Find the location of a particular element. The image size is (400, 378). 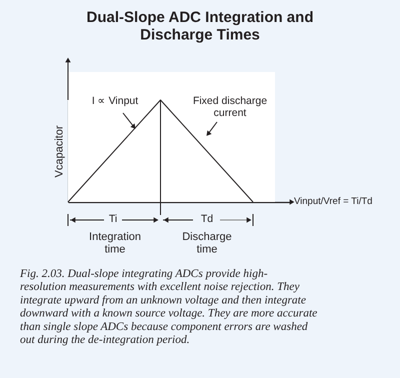

text: Integration time is located at coordinates (115, 243).